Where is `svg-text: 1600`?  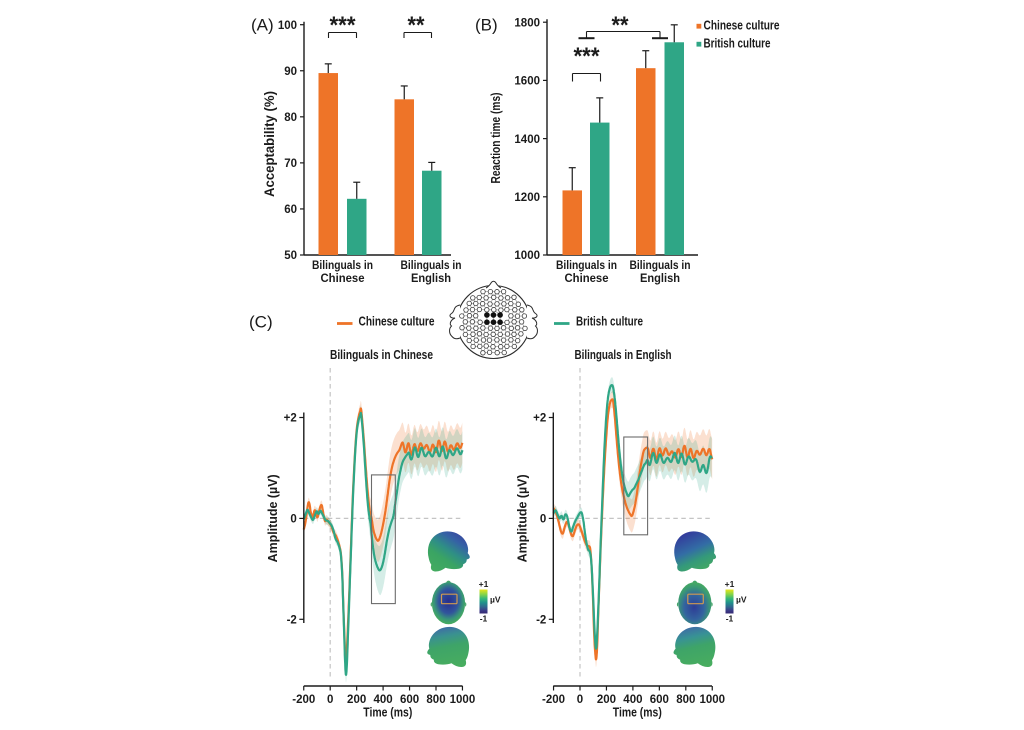
svg-text: 1600 is located at coordinates (527, 82).